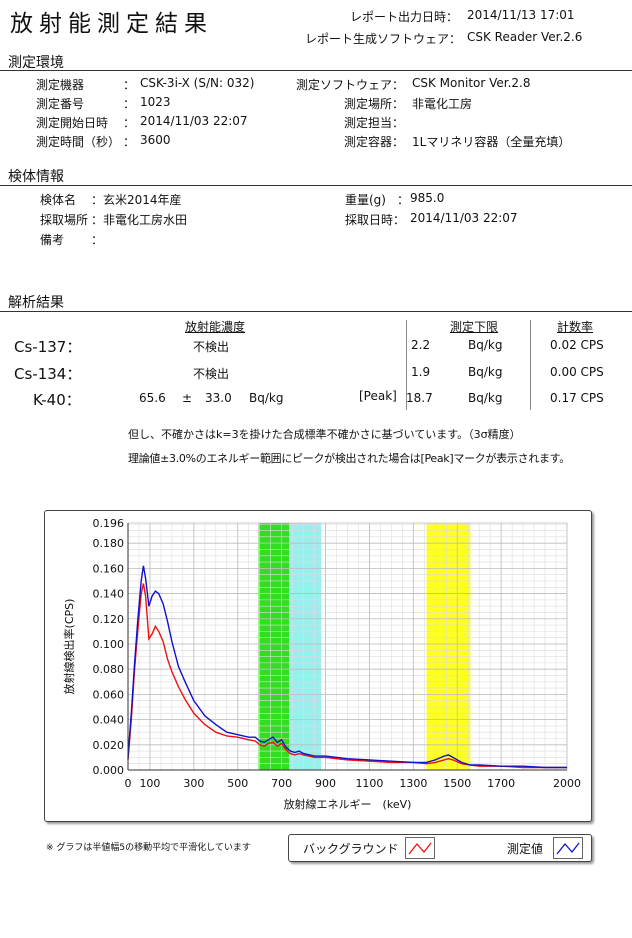 This screenshot has height=938, width=632. Describe the element at coordinates (471, 83) in the screenshot. I see `env-sw-value: CSK Monitor Ver.2.8` at that location.